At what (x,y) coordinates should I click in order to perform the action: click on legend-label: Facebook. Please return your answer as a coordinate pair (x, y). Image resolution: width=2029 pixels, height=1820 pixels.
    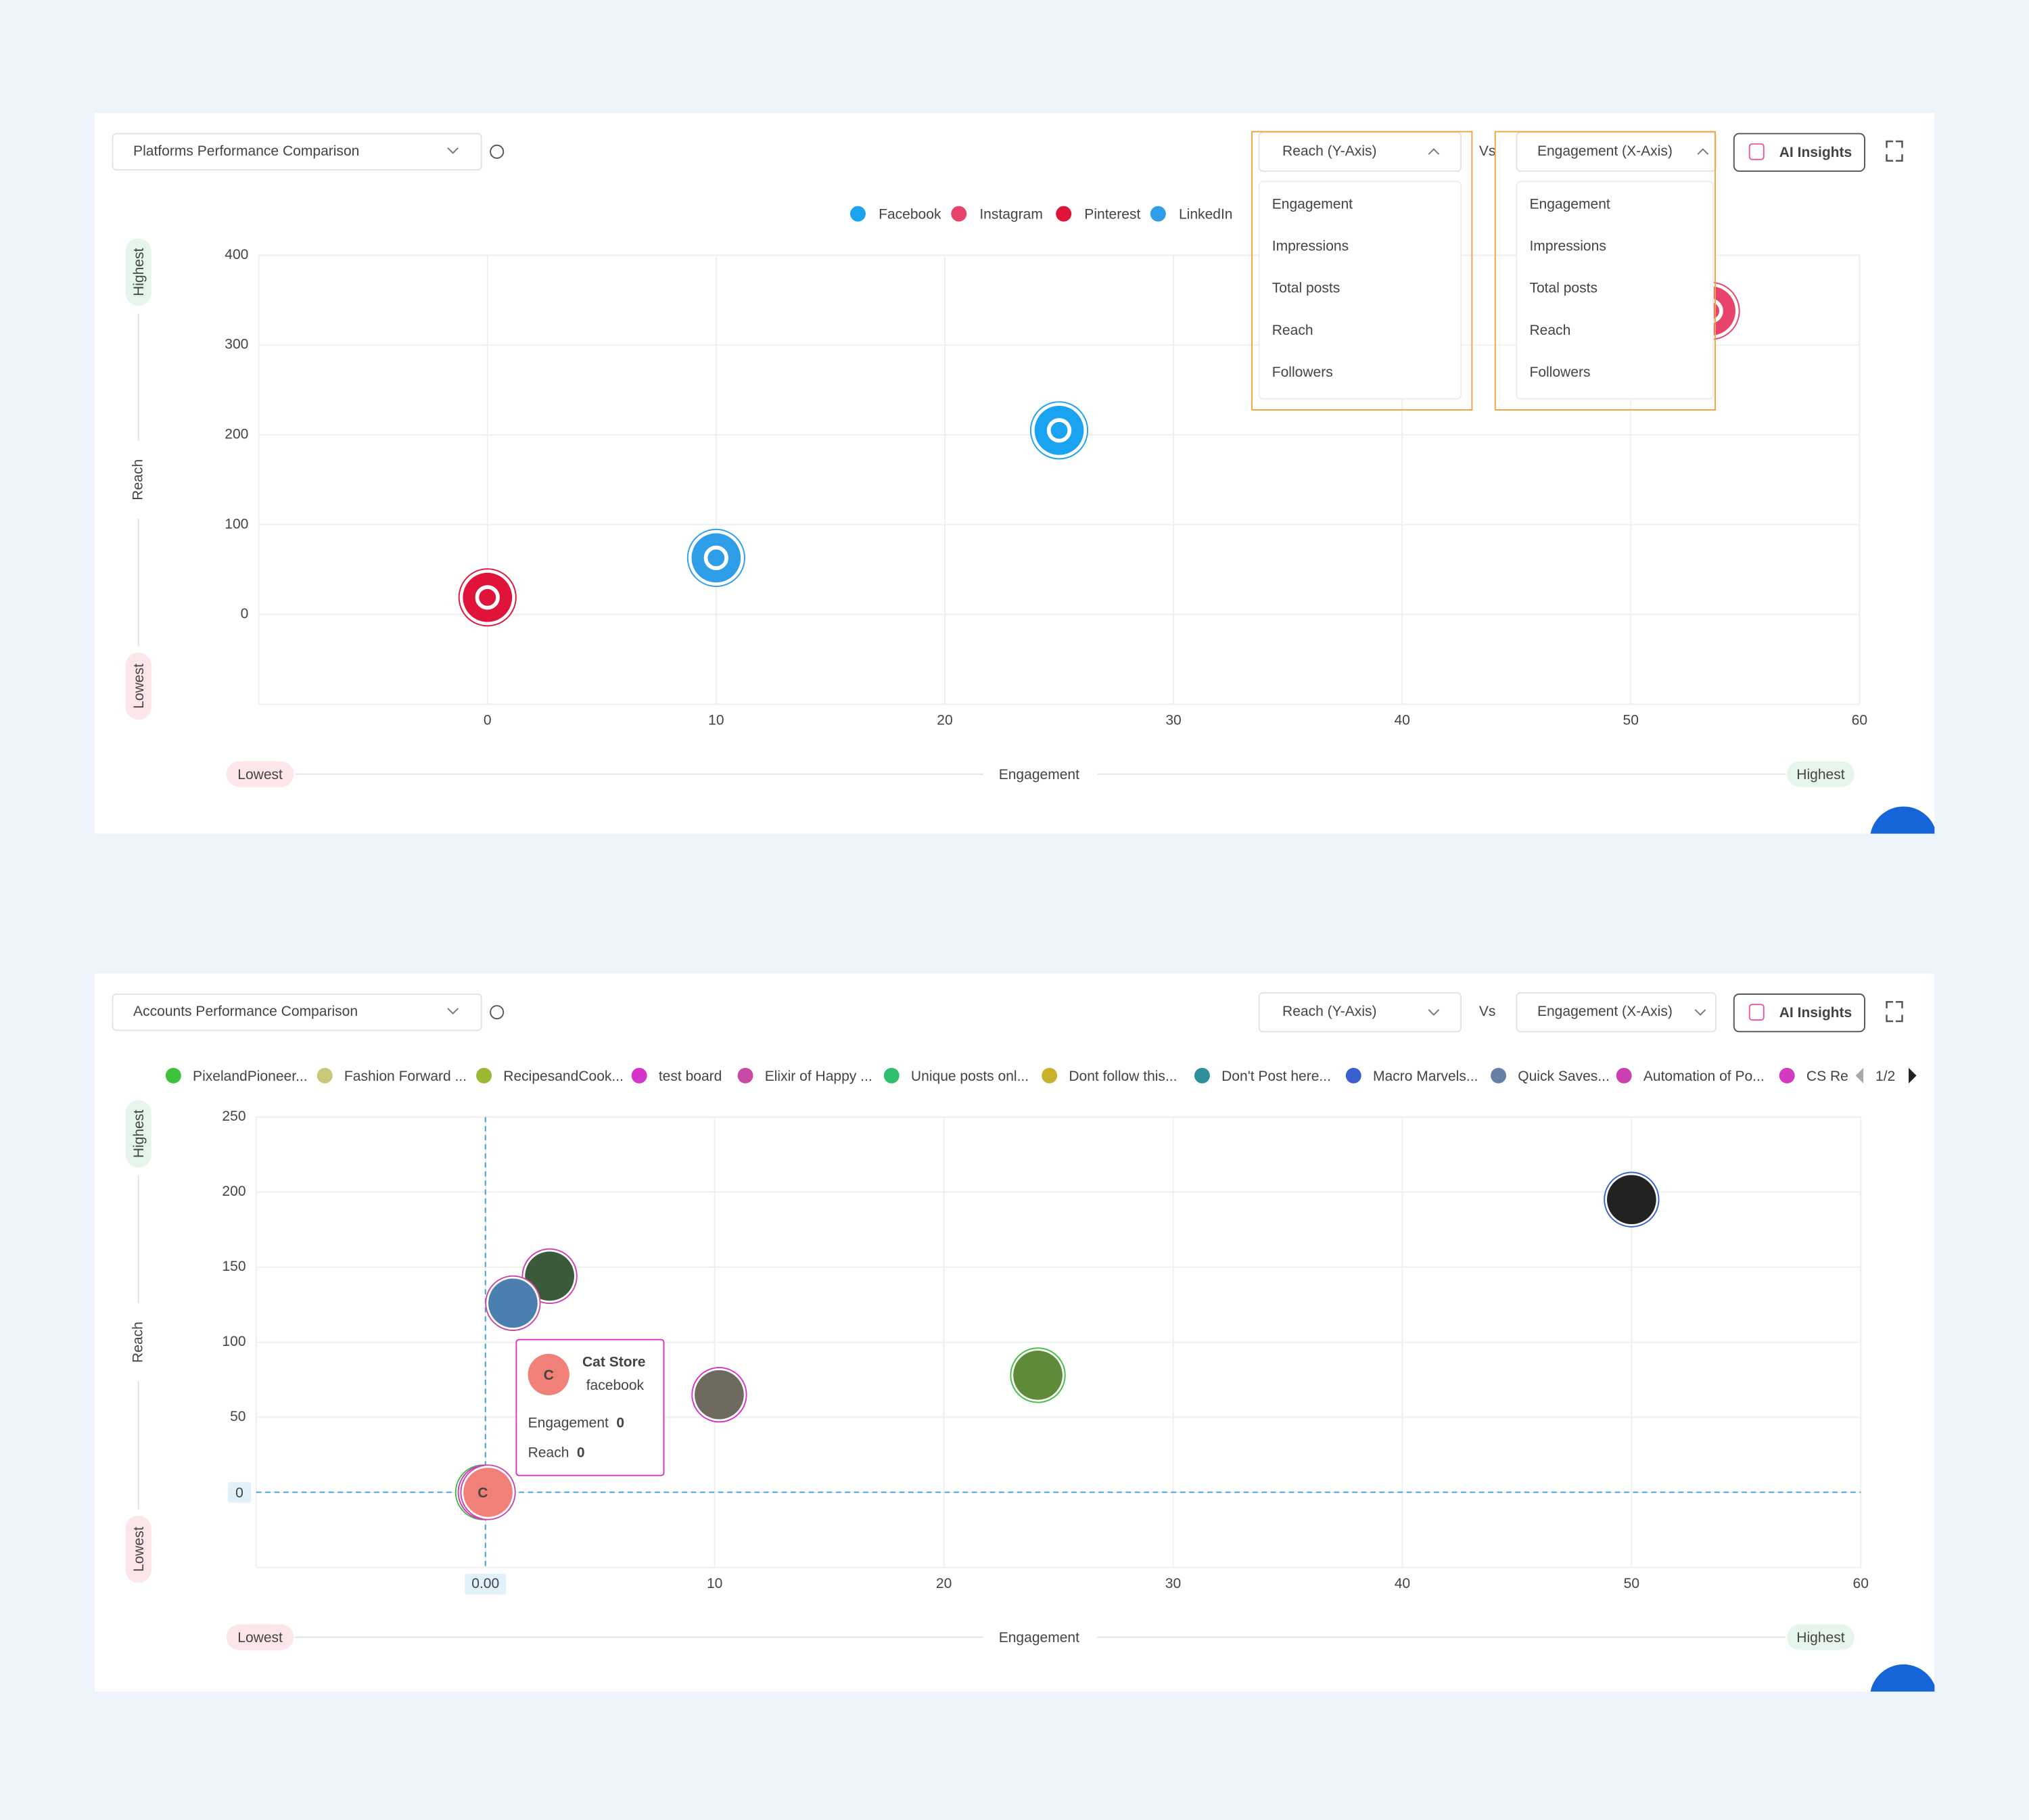
    Looking at the image, I should click on (910, 215).